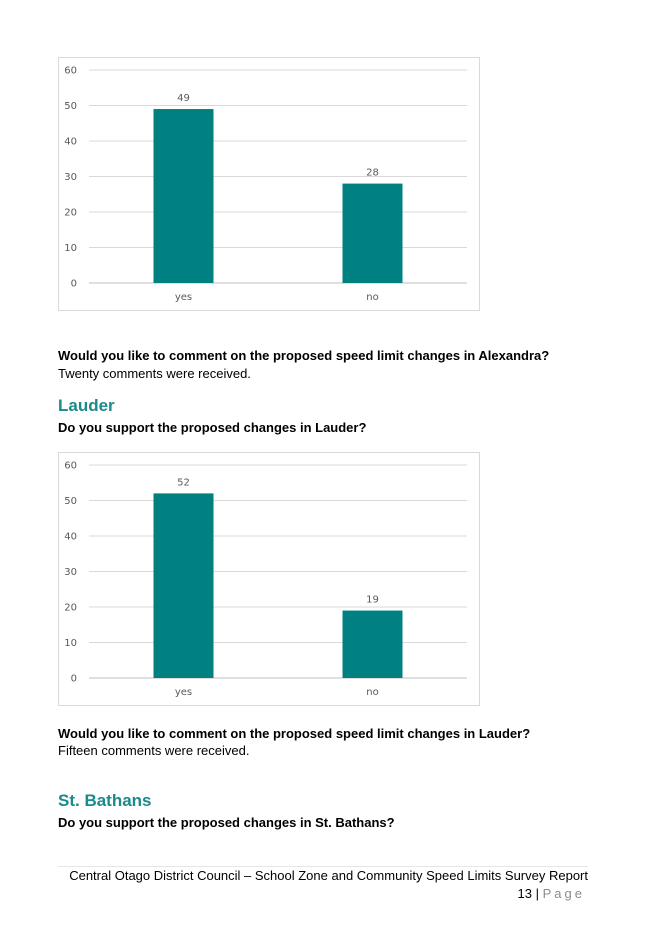 The width and height of the screenshot is (645, 934). I want to click on alexandra-ytick-label: 20, so click(70, 213).